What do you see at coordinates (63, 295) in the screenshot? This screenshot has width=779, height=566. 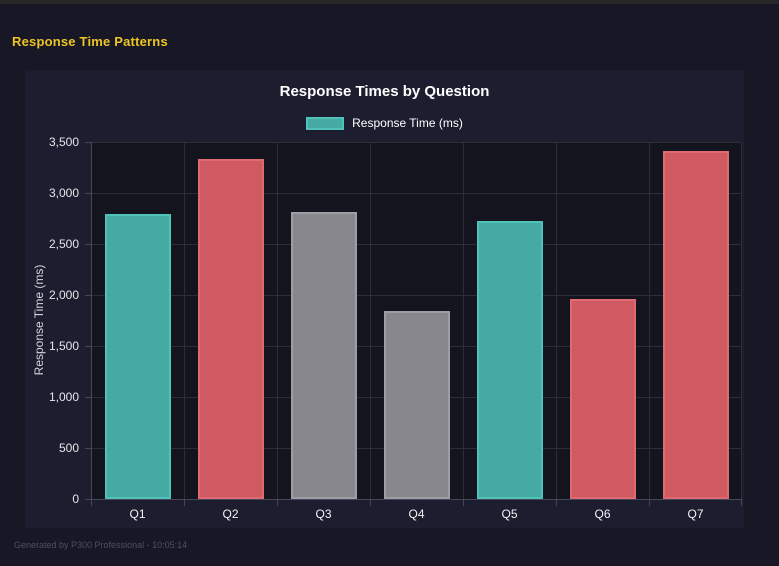 I see `y-tick-label: 2,000` at bounding box center [63, 295].